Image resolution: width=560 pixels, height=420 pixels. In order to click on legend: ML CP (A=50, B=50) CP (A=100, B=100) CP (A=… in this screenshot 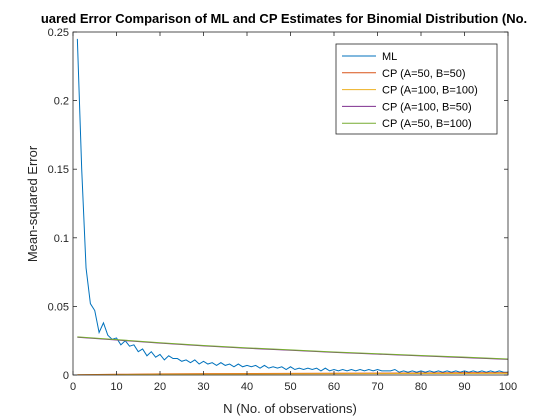, I will do `click(416, 89)`.